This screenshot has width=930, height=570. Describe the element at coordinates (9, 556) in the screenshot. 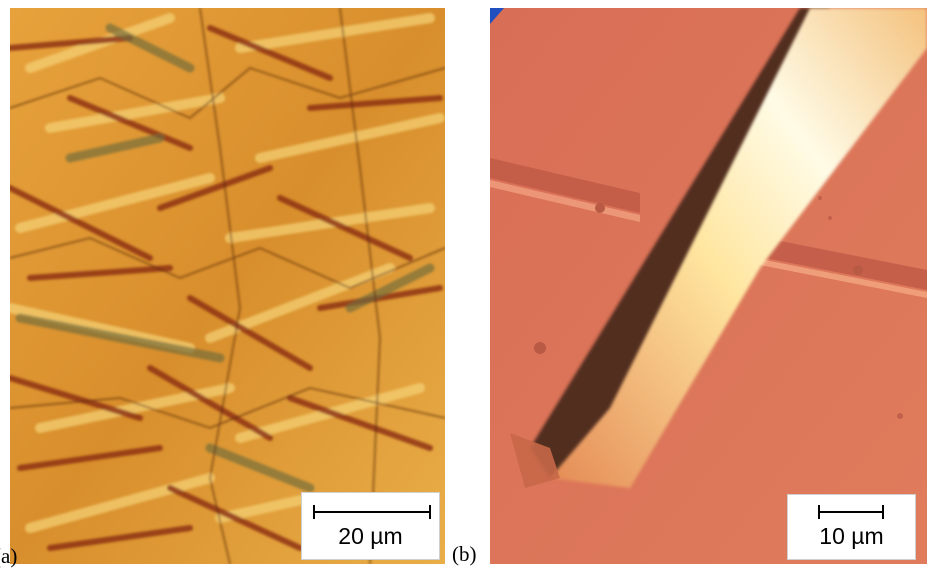

I see `panel-letter-a: (a)` at that location.